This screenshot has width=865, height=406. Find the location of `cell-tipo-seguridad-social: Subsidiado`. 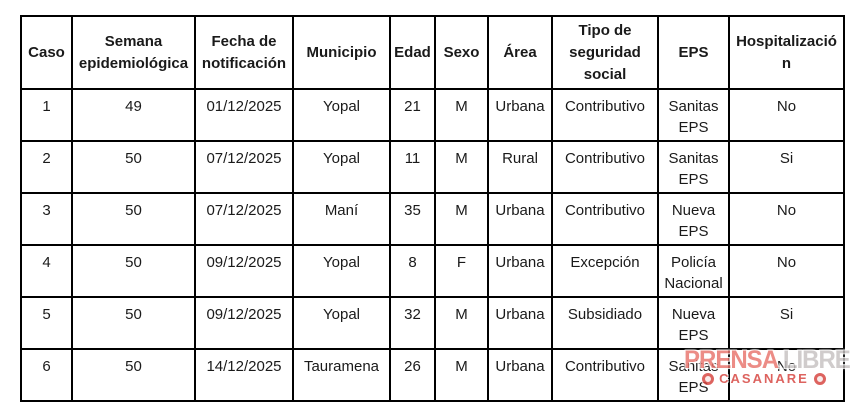

cell-tipo-seguridad-social: Subsidiado is located at coordinates (605, 323).